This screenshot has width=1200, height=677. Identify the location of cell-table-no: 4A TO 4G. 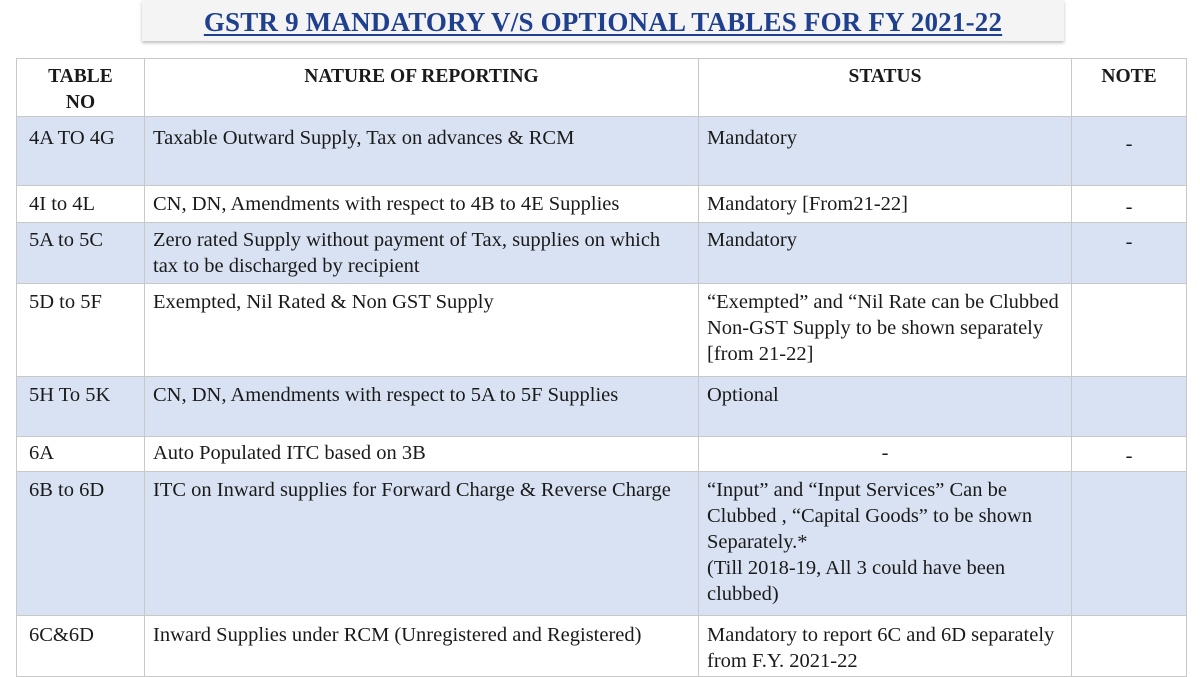
(80, 151).